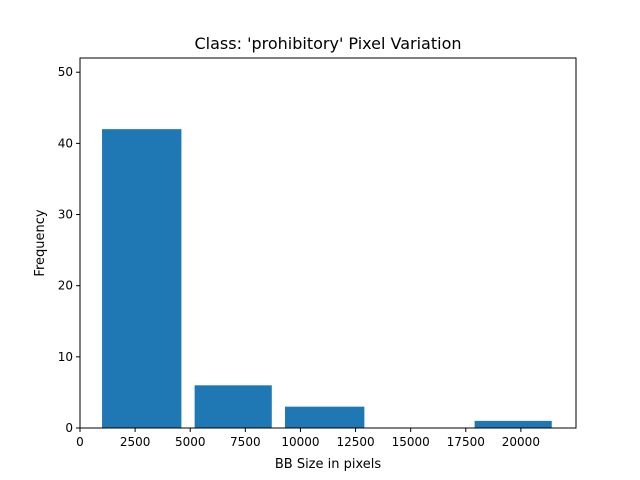 The height and width of the screenshot is (480, 640). Describe the element at coordinates (245, 442) in the screenshot. I see `x-tick-label: 7500` at that location.